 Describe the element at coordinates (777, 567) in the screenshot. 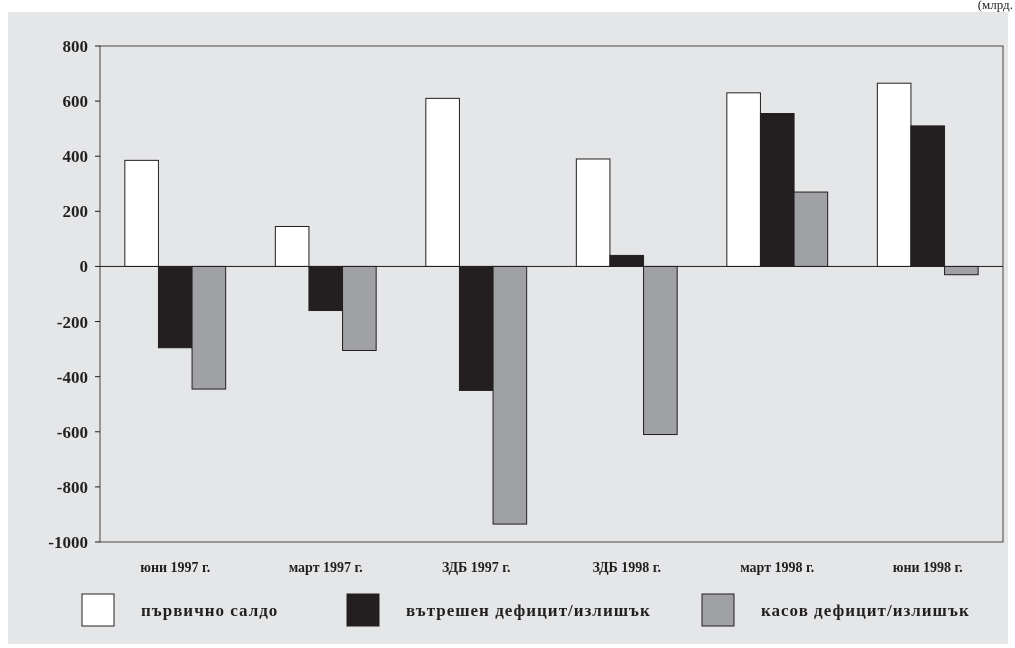

I see `x-tick-label: март 1998 г.` at that location.